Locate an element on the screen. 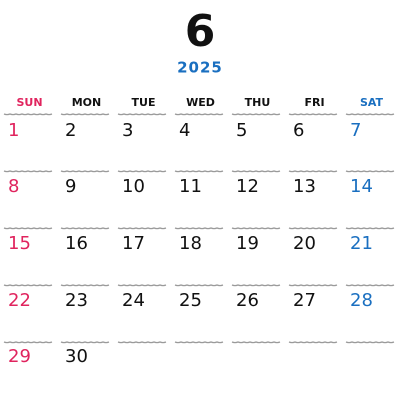 The width and height of the screenshot is (400, 400). day-number: 18 is located at coordinates (190, 243).